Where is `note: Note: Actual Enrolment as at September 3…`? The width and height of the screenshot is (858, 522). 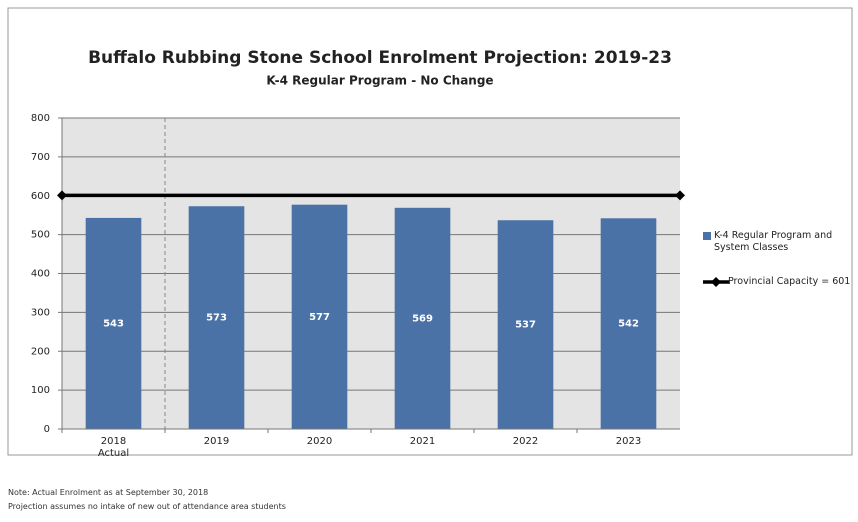 note: Note: Actual Enrolment as at September 3… is located at coordinates (108, 492).